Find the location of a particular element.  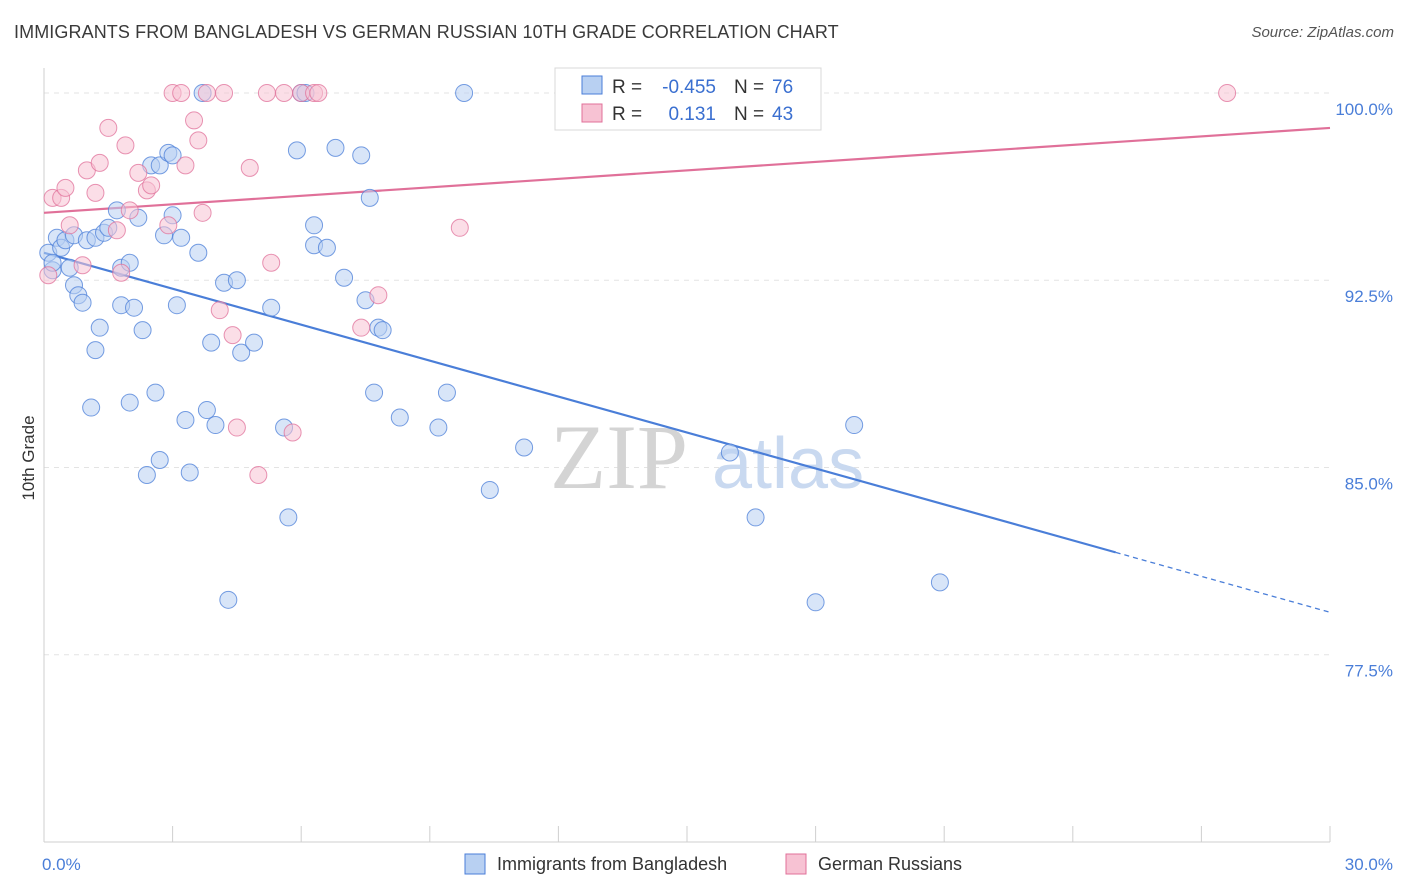

y-tick-label-2: 92.5% is located at coordinates (1369, 296).